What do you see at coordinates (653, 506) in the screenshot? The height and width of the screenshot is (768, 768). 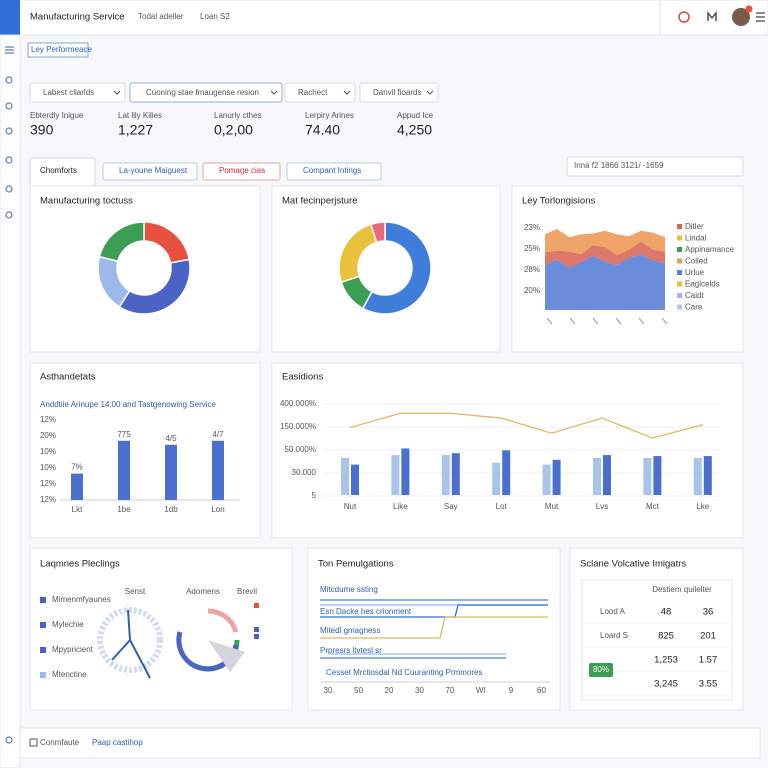 I see `x-tick-label: Mct` at bounding box center [653, 506].